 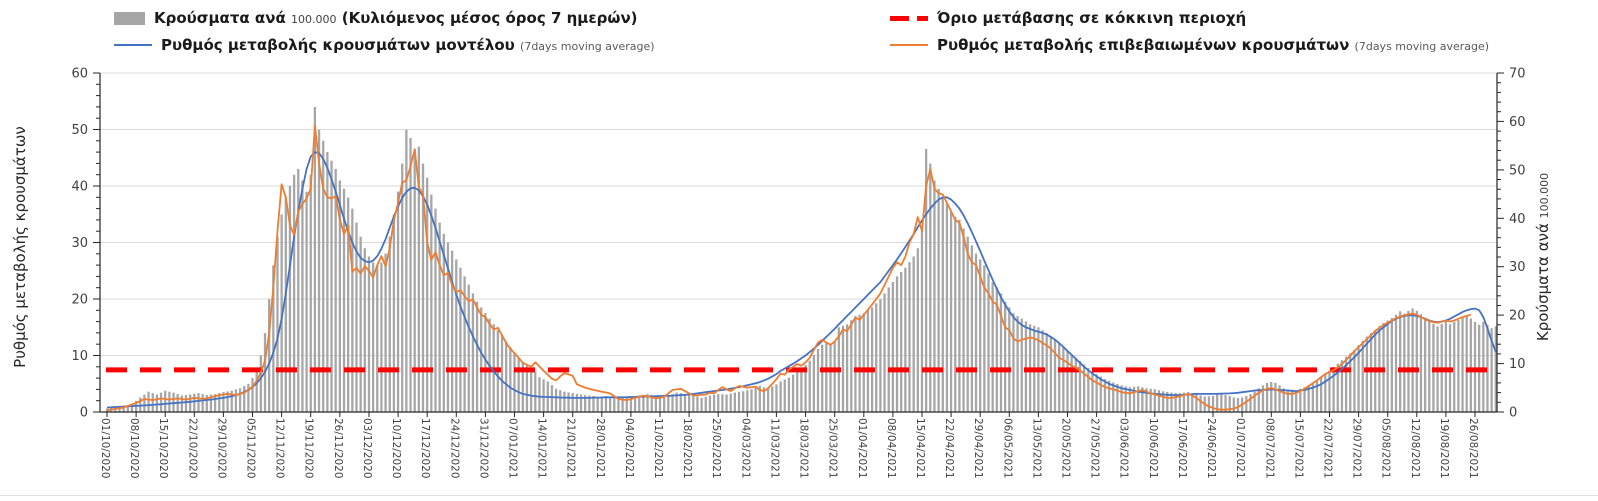 What do you see at coordinates (1517, 74) in the screenshot?
I see `svg-text: 70` at bounding box center [1517, 74].